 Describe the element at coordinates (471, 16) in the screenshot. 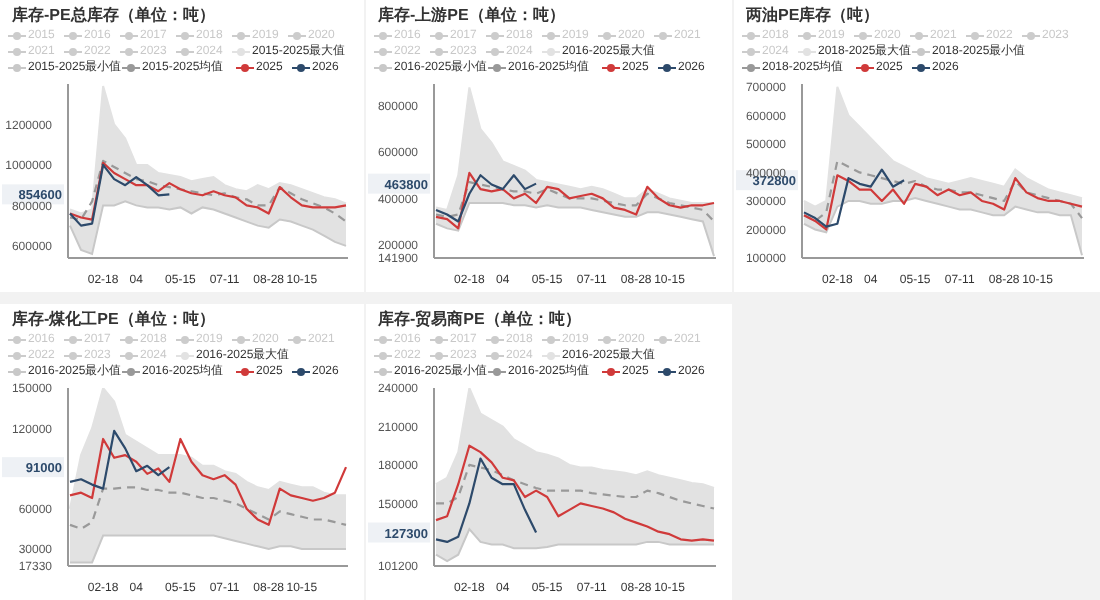

I see `chart-title: 库存-上游PE（单位：吨）` at that location.